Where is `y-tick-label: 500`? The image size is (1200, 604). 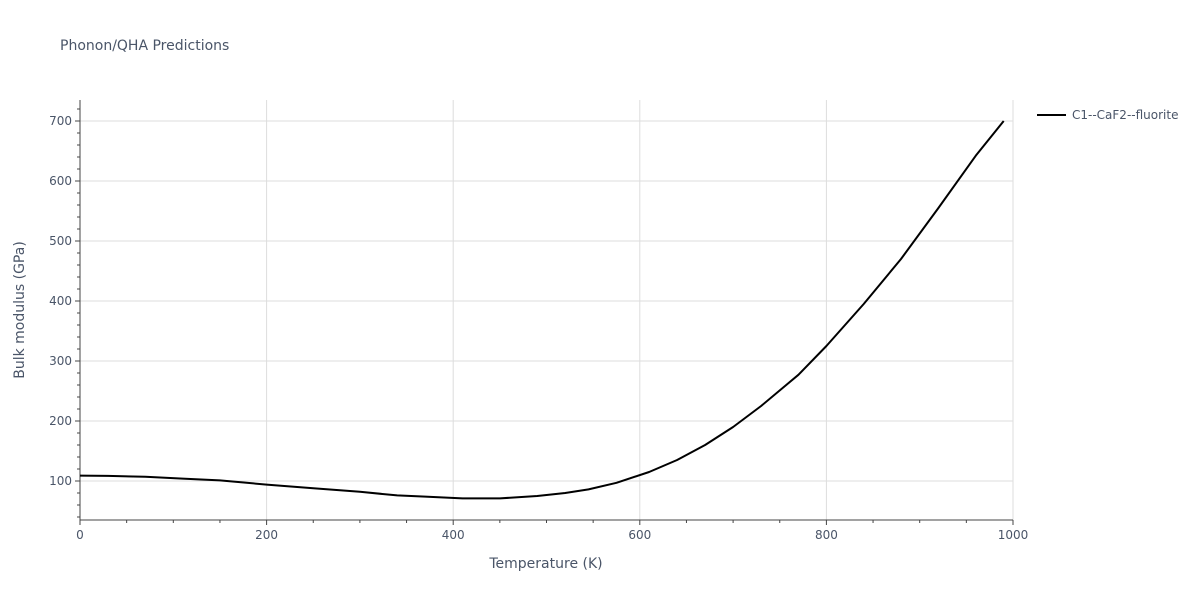 y-tick-label: 500 is located at coordinates (60, 241).